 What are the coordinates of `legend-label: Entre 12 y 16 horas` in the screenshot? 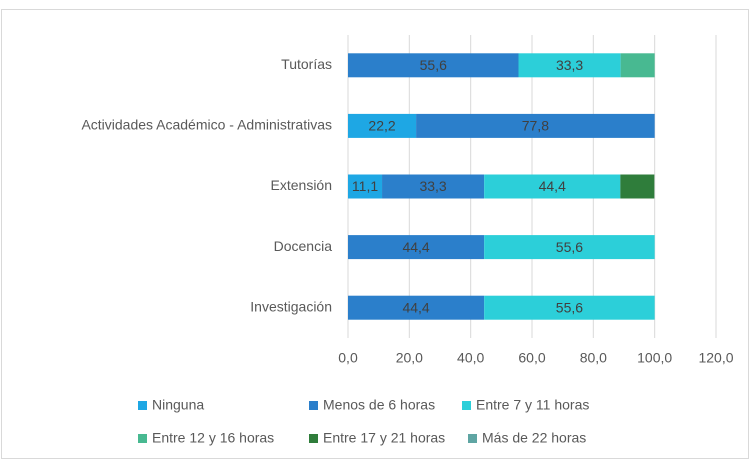 It's located at (213, 438).